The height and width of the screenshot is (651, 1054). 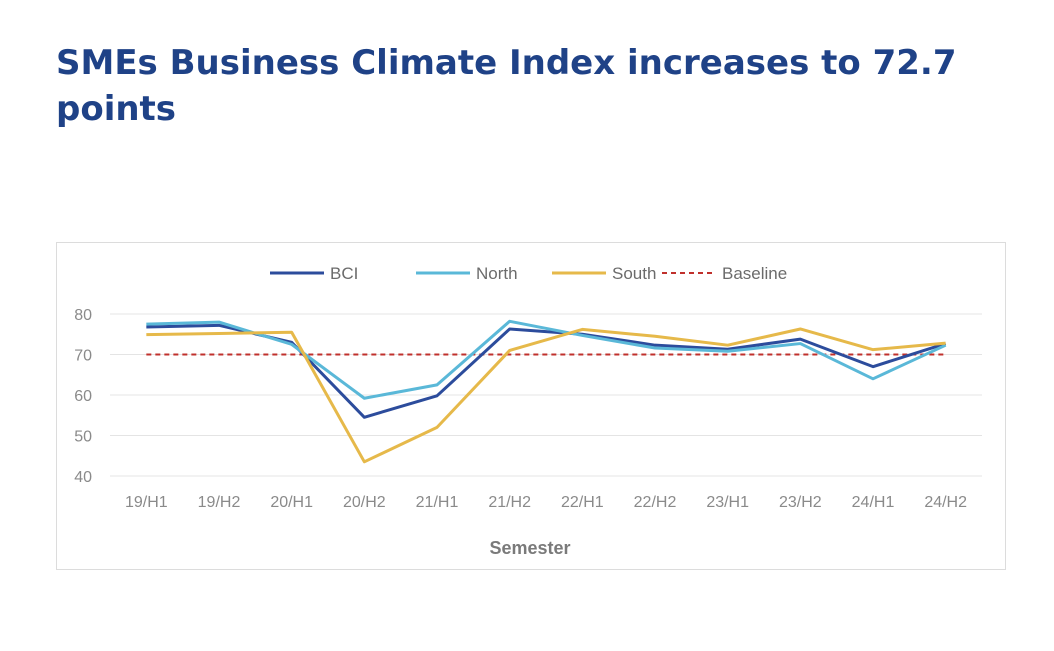 I want to click on legend-label-bci: BCI, so click(x=344, y=273).